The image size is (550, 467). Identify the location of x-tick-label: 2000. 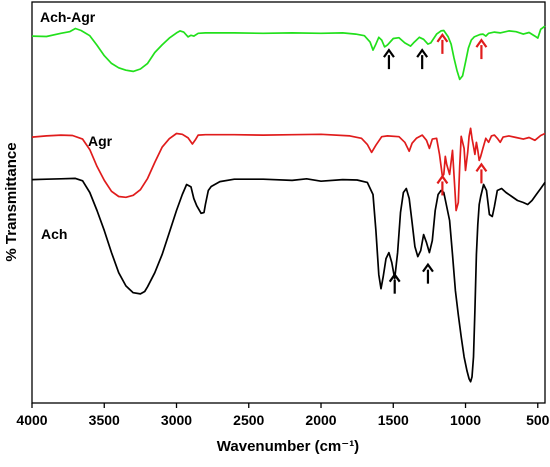
(320, 420).